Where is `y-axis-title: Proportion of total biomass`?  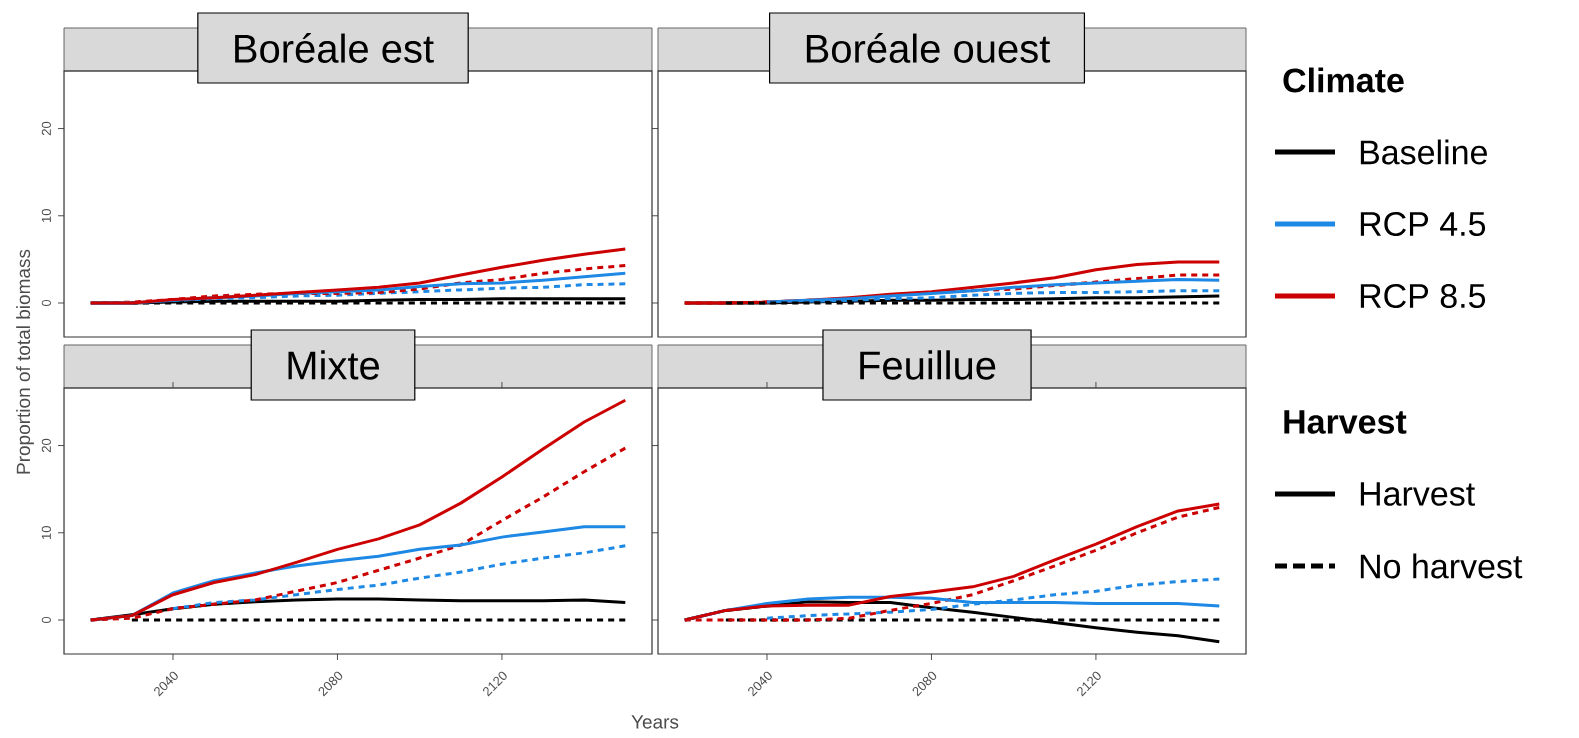
y-axis-title: Proportion of total biomass is located at coordinates (25, 361).